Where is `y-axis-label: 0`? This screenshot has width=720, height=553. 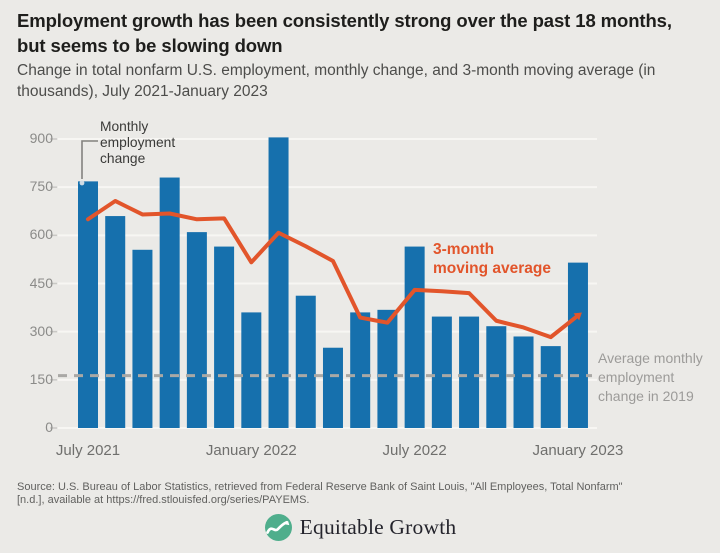 y-axis-label: 0 is located at coordinates (49, 427).